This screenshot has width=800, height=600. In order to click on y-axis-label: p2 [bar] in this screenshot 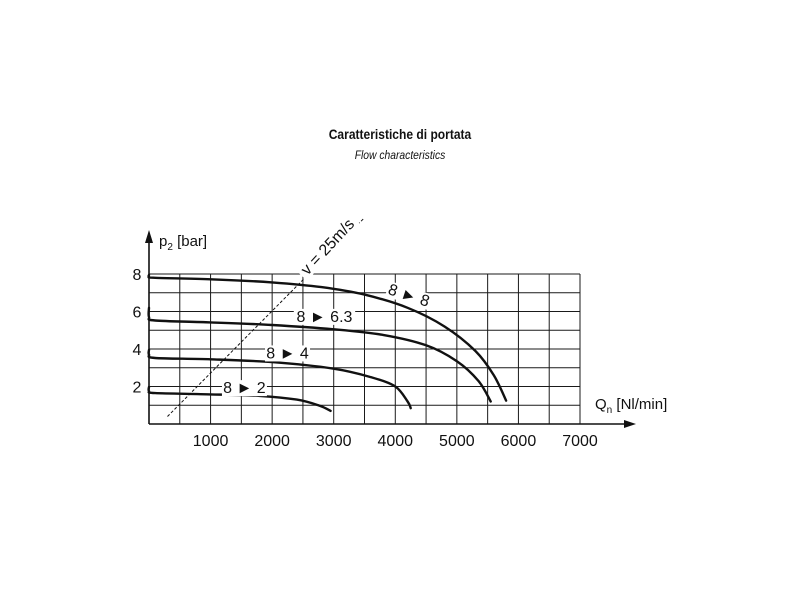, I will do `click(183, 243)`.